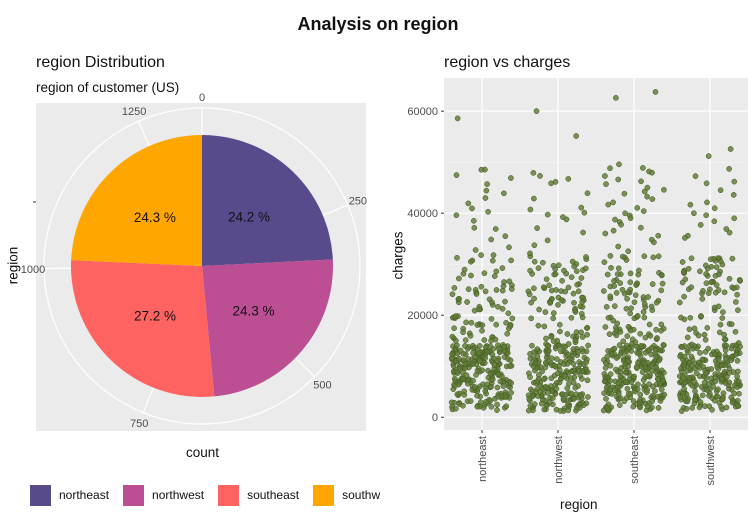 The height and width of the screenshot is (520, 756). I want to click on legend-label: southwest, so click(361, 495).